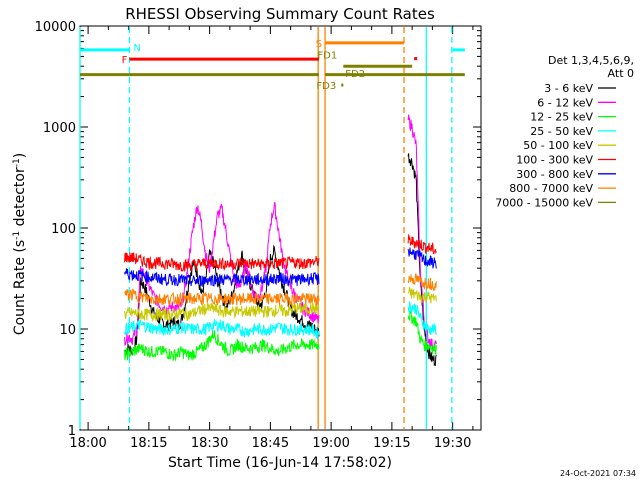 The width and height of the screenshot is (640, 484). I want to click on chart-title: RHESSI Observing Summary Count Rates, so click(280, 14).